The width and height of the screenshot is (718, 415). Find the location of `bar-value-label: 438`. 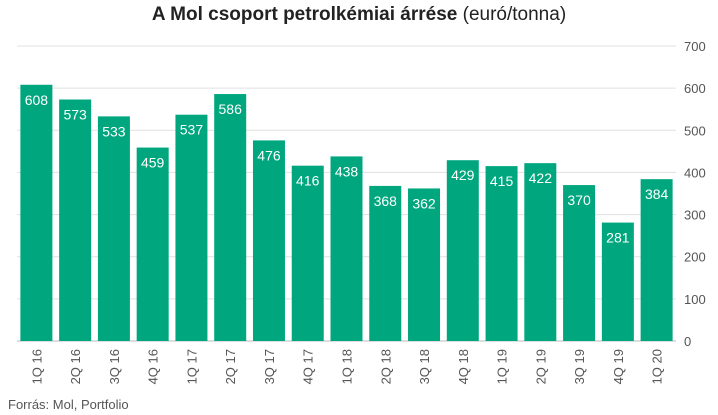

bar-value-label: 438 is located at coordinates (347, 171).